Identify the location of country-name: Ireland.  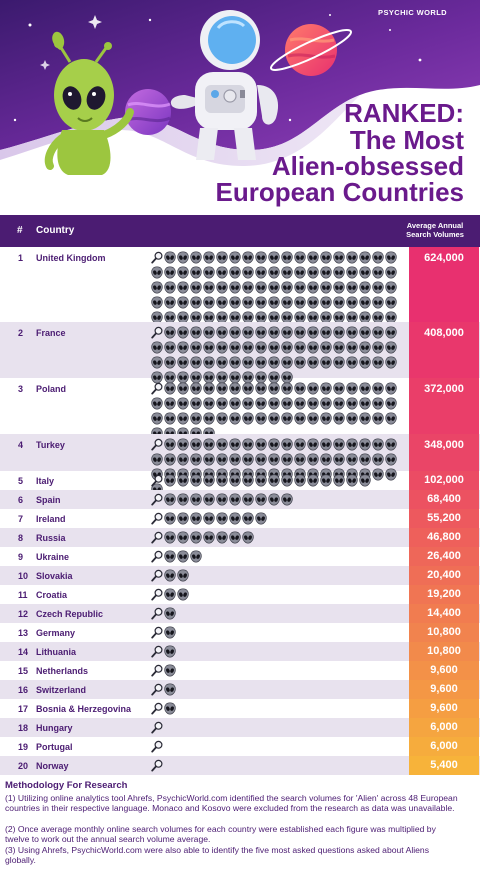
(51, 519).